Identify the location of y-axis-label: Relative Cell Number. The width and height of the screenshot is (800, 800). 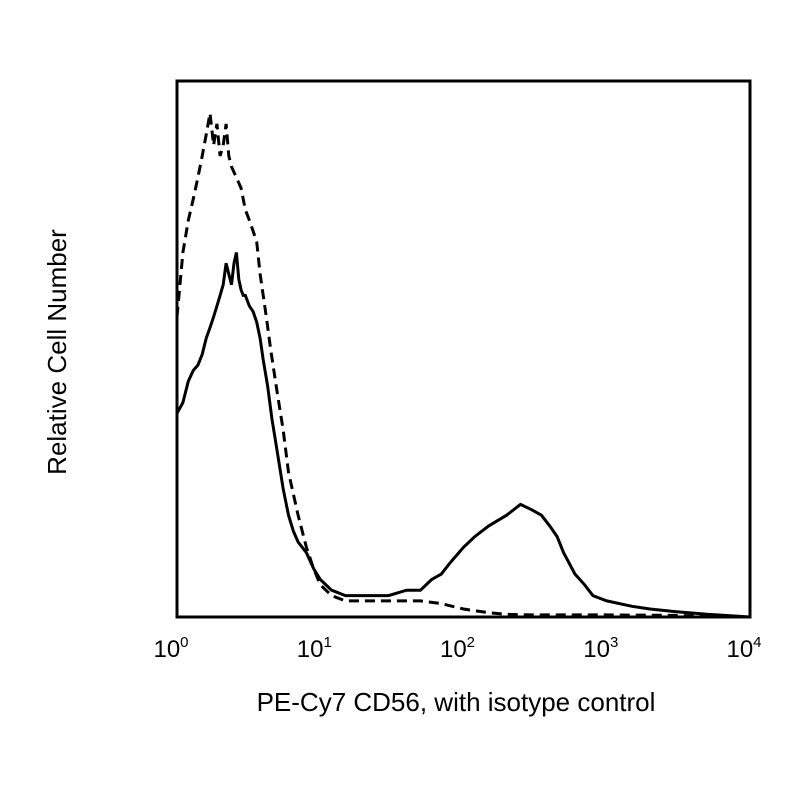
(57, 352).